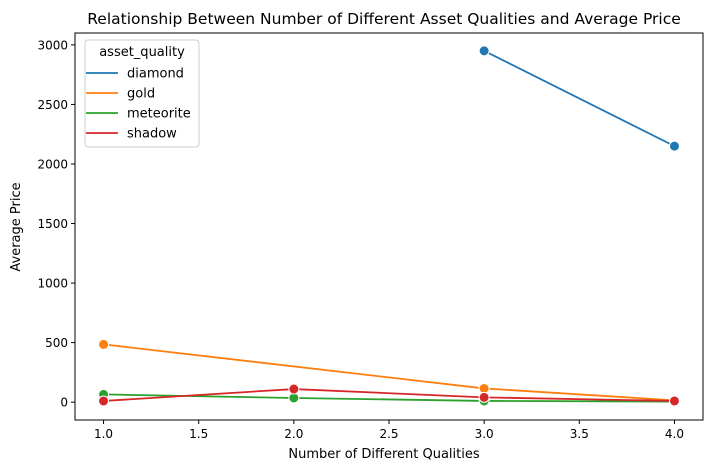 This screenshot has width=712, height=470. I want to click on legend-label-meteorite: meteorite, so click(159, 114).